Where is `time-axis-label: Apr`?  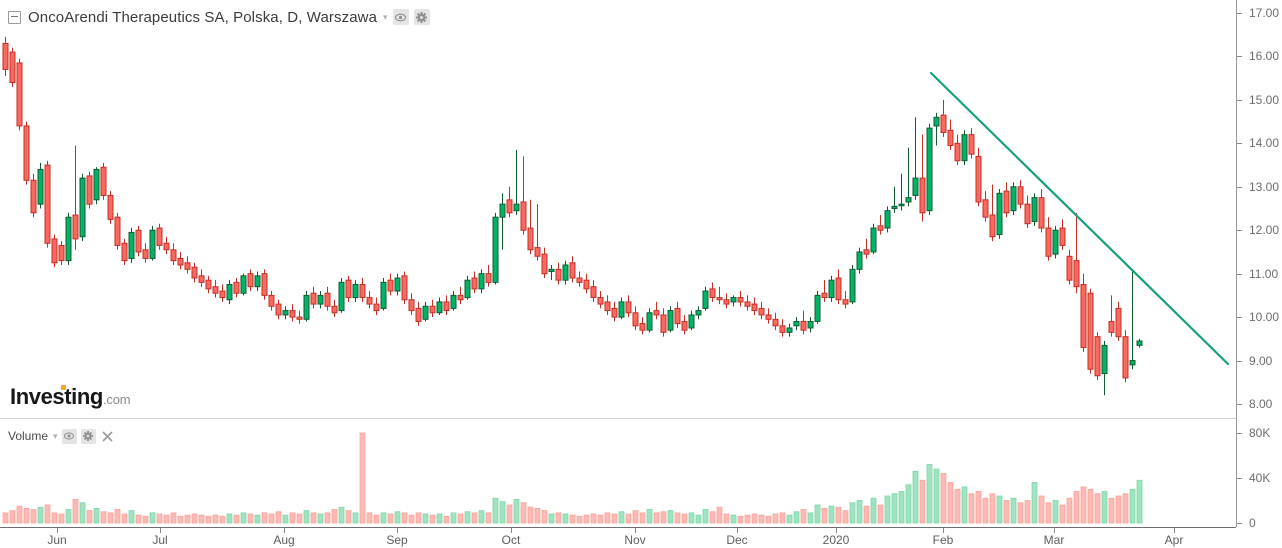 time-axis-label: Apr is located at coordinates (1174, 540).